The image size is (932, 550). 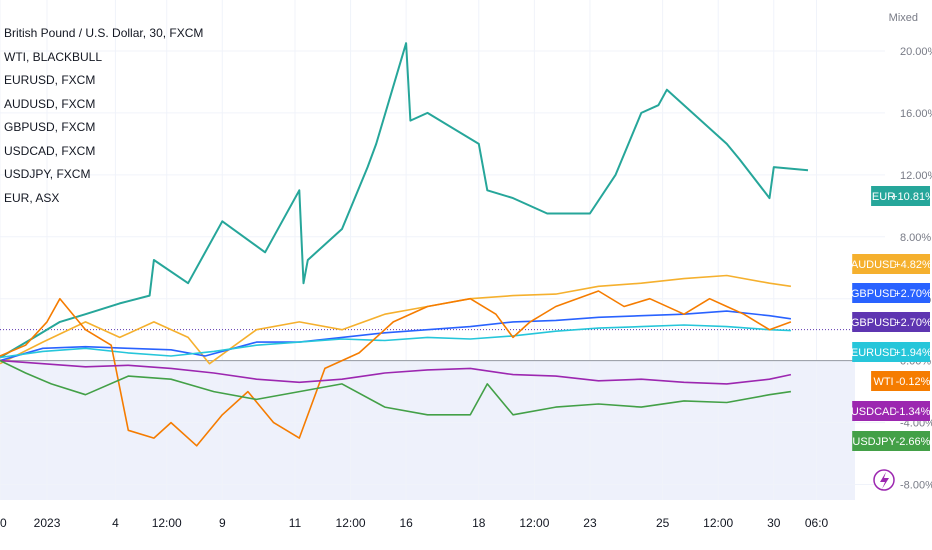 I want to click on badge-ticker-text: USDJPY, so click(x=874, y=442).